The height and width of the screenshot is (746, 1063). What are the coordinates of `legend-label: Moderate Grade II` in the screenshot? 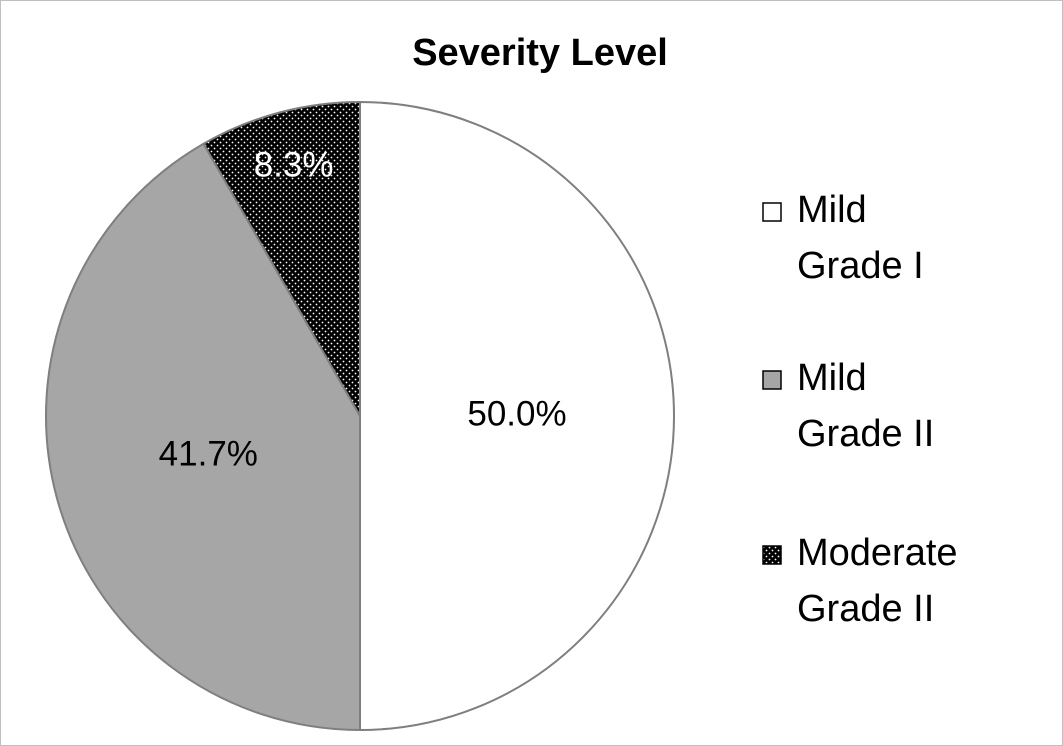 It's located at (877, 581).